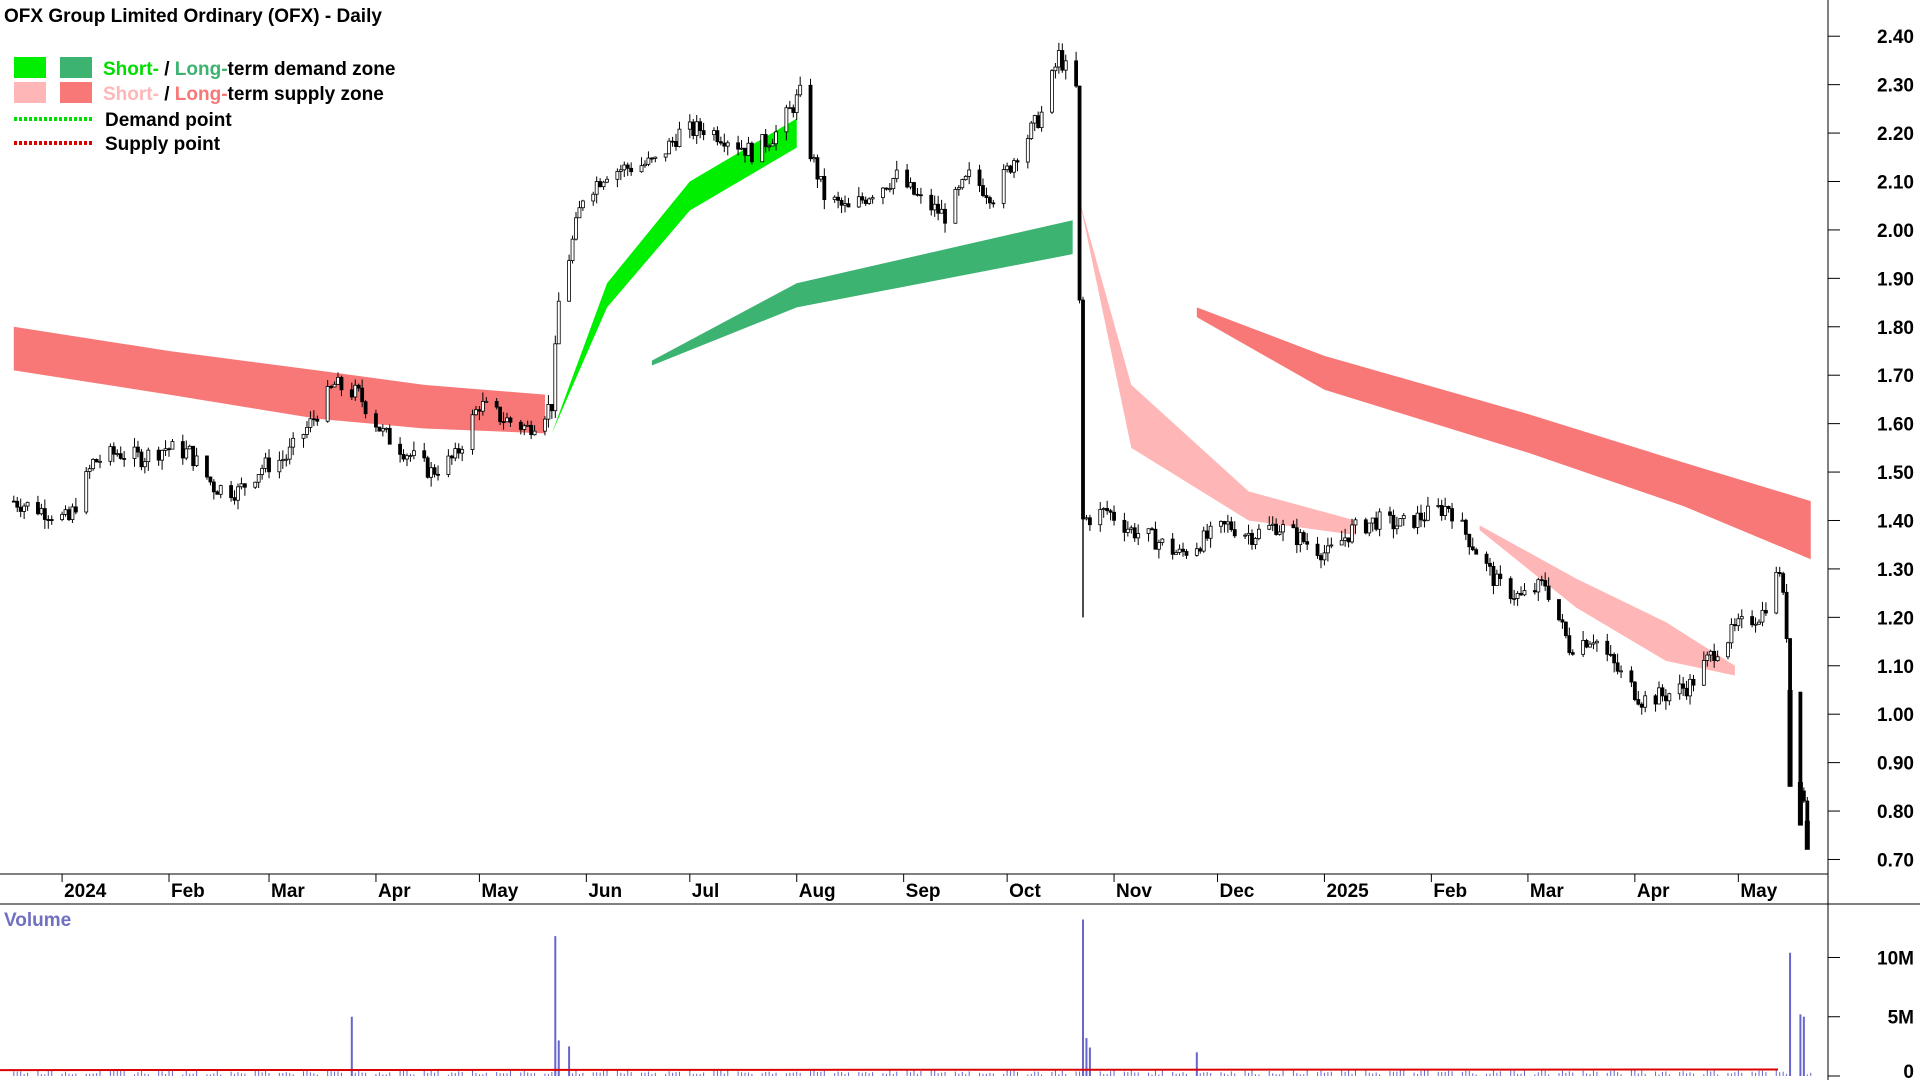 Image resolution: width=1920 pixels, height=1080 pixels. Describe the element at coordinates (1895, 715) in the screenshot. I see `y-tick-label: 1.00` at that location.